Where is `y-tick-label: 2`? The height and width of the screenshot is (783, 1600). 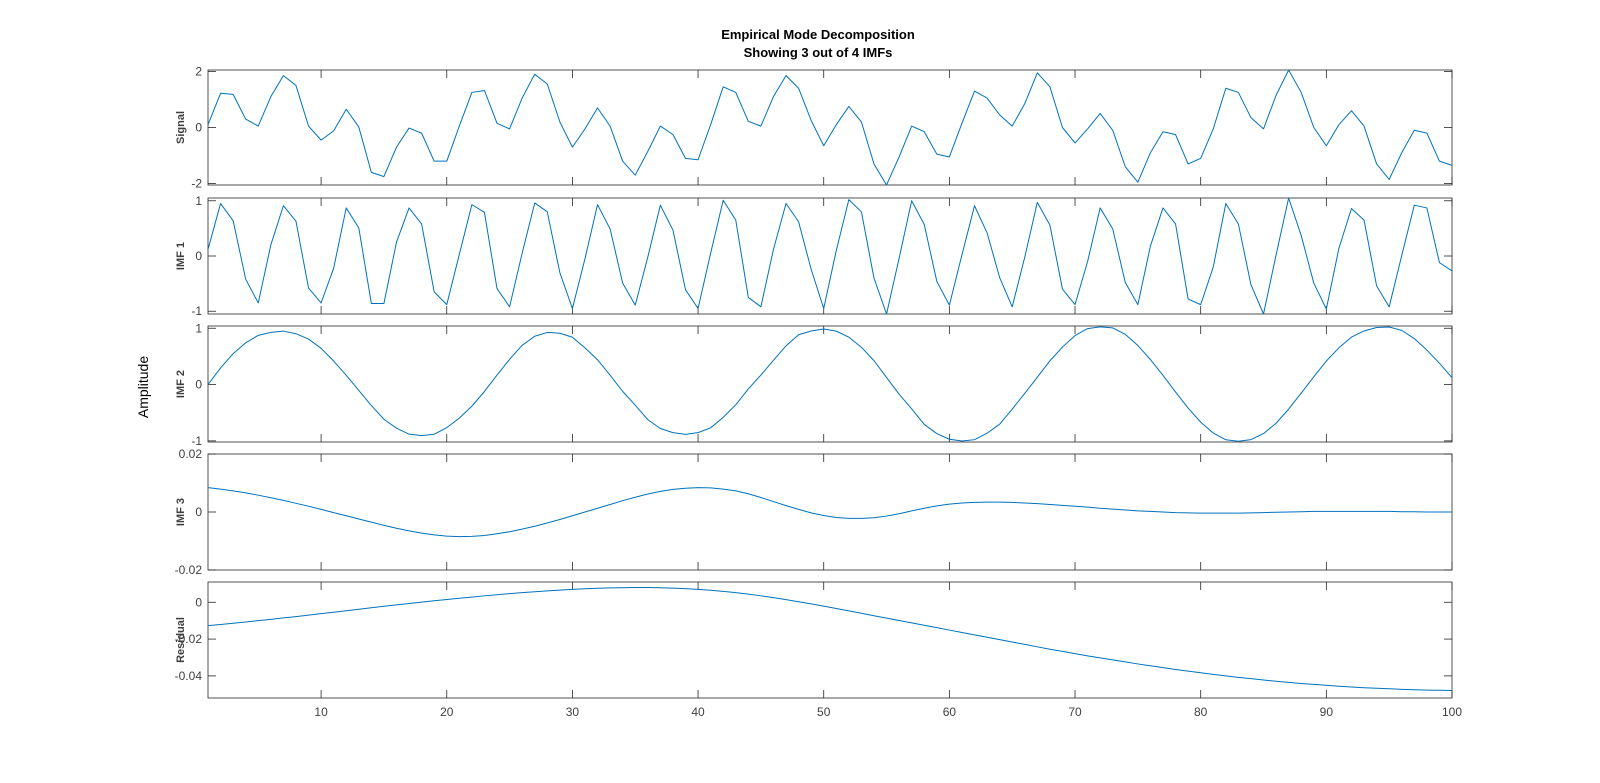
y-tick-label: 2 is located at coordinates (198, 71).